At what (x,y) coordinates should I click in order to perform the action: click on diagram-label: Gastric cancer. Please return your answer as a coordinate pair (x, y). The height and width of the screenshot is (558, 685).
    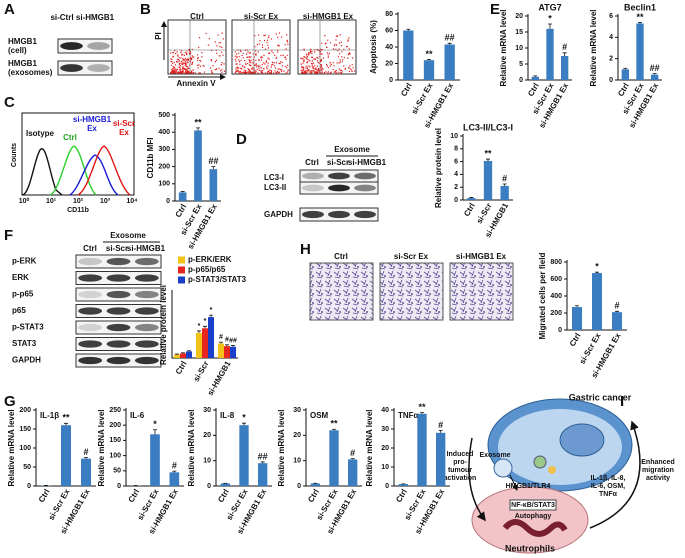
    Looking at the image, I should click on (600, 397).